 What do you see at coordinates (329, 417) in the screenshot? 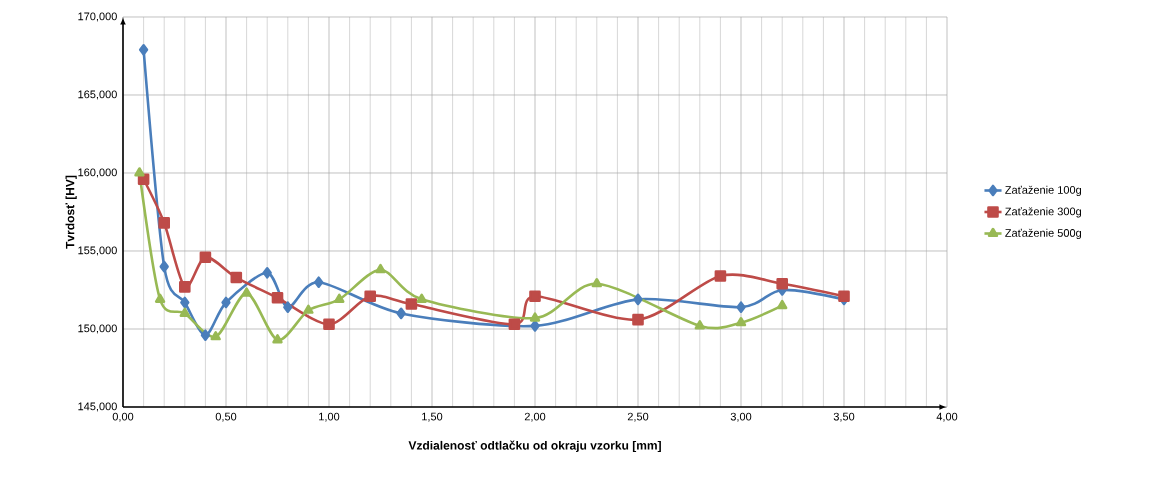
I see `x-tick-label: 1,00` at bounding box center [329, 417].